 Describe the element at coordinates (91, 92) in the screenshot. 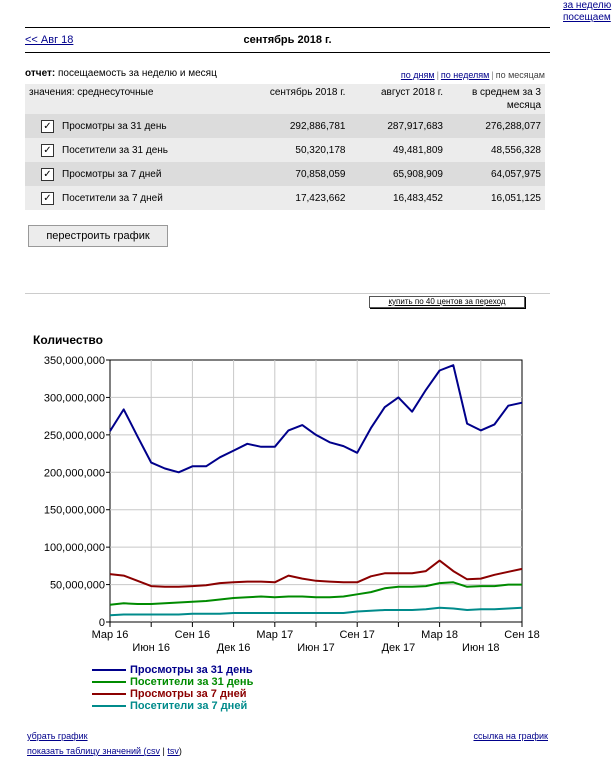

I see `col-header-values: значения: среднесуточные` at that location.